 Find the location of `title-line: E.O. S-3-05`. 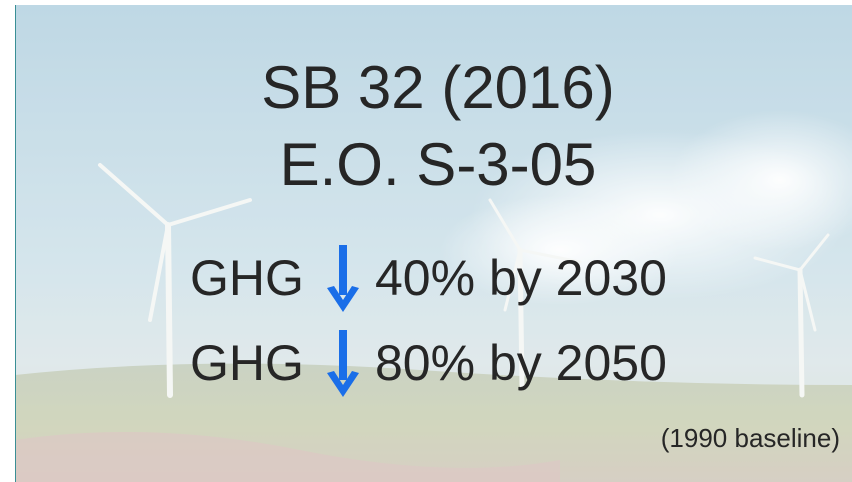

title-line: E.O. S-3-05 is located at coordinates (438, 164).